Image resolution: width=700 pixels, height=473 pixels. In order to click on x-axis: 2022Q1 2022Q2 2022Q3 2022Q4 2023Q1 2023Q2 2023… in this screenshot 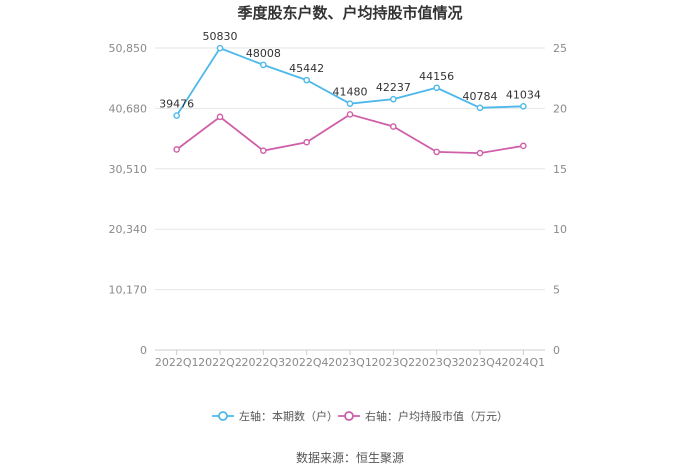, I will do `click(350, 359)`.